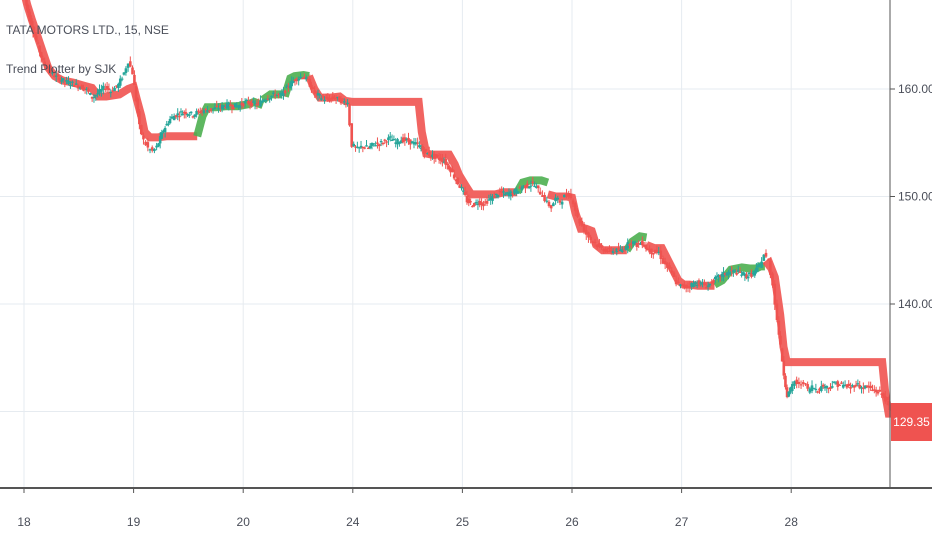 Image resolution: width=932 pixels, height=550 pixels. Describe the element at coordinates (463, 522) in the screenshot. I see `x-tick-label: 25` at that location.